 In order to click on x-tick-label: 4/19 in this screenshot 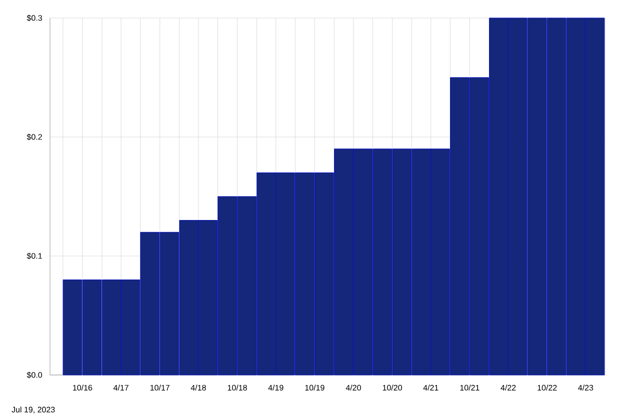, I will do `click(276, 387)`.